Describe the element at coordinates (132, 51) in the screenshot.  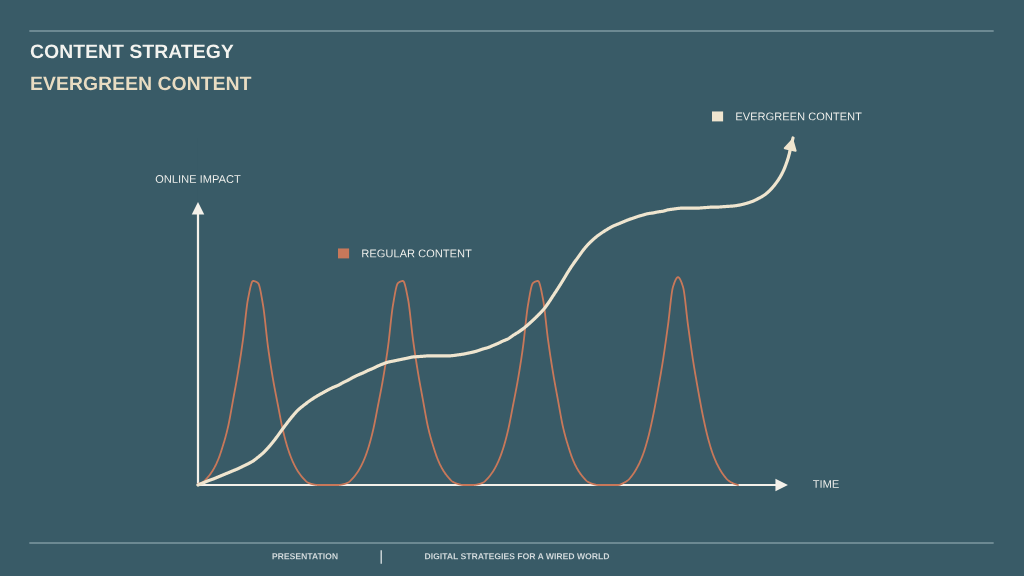
I see `chart-title: CONTENT STRATEGY` at that location.